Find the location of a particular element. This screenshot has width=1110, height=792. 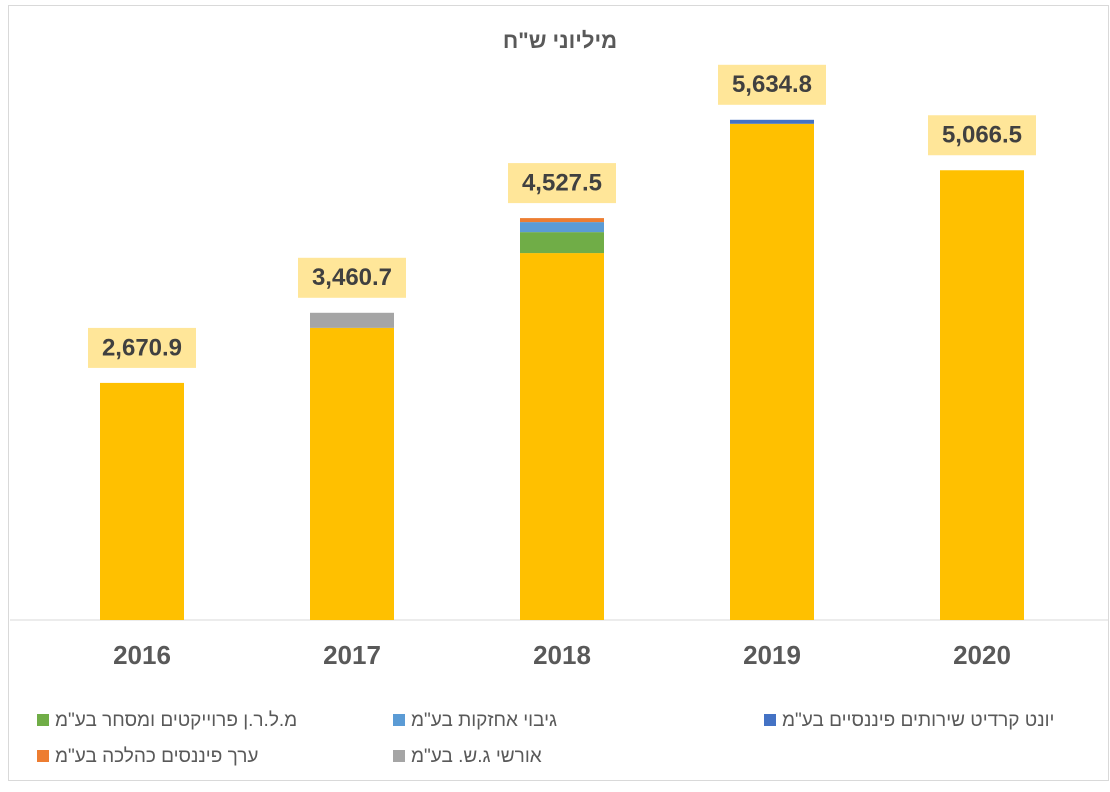

x-tick-label: 2017 is located at coordinates (352, 655).